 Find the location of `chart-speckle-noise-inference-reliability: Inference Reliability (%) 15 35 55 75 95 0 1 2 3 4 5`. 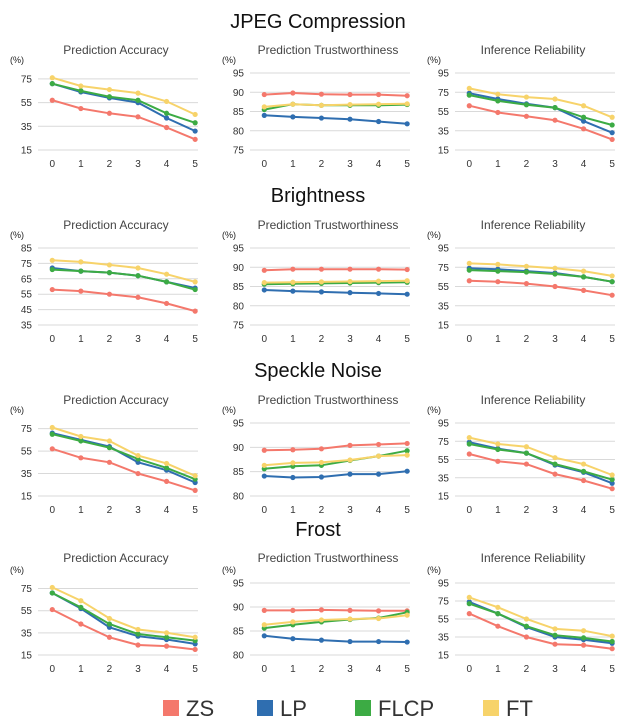

chart-speckle-noise-inference-reliability: Inference Reliability (%) 15 35 55 75 95 0 1 2 3 4 5 is located at coordinates (521, 454).